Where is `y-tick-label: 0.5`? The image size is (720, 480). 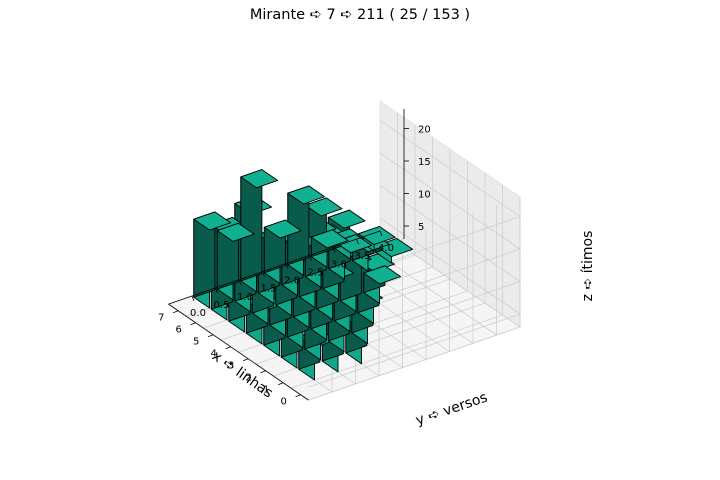 y-tick-label: 0.5 is located at coordinates (222, 305).